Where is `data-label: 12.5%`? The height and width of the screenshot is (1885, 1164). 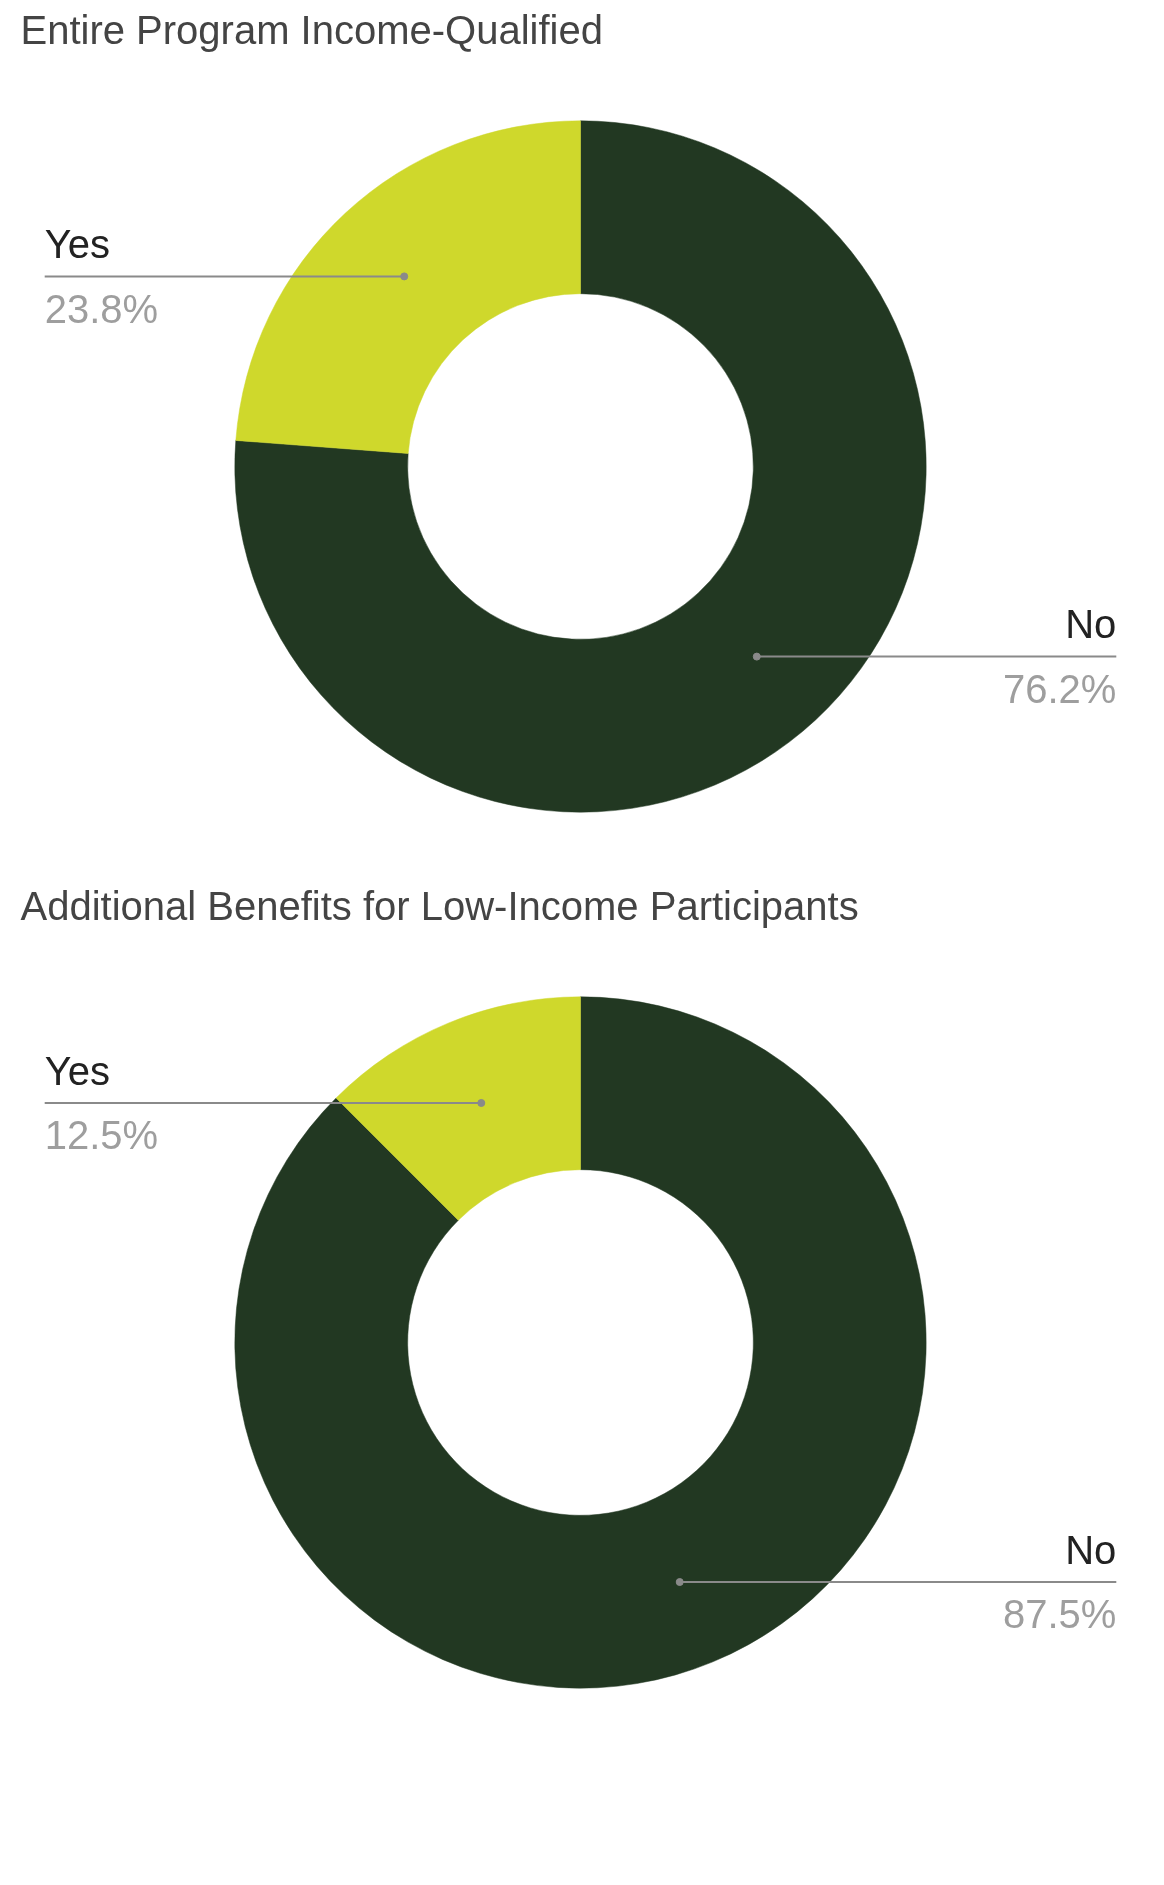 data-label: 12.5% is located at coordinates (101, 1135).